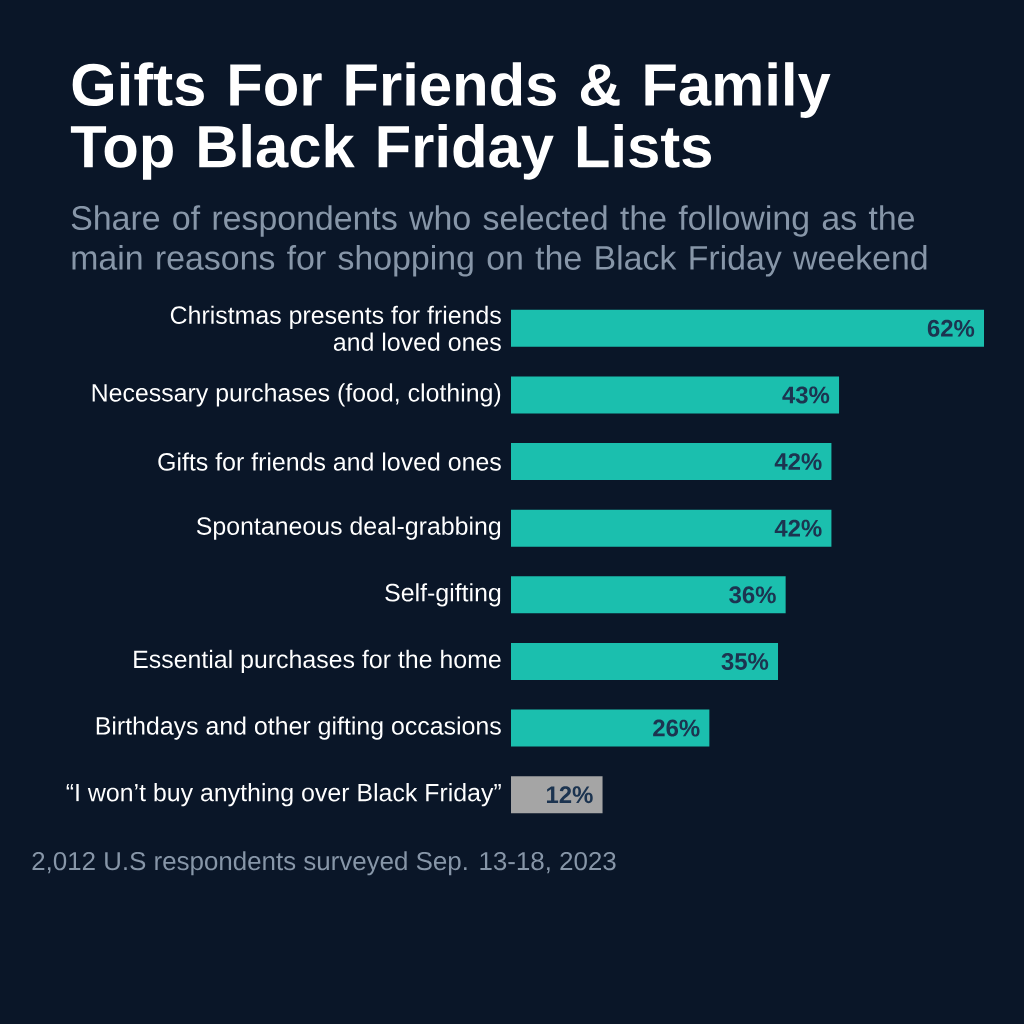 The width and height of the screenshot is (1024, 1024). What do you see at coordinates (499, 241) in the screenshot?
I see `chart-subtitle: Share of respondents who selected the following as the main reasons for shopping on the Black Friday weekend` at bounding box center [499, 241].